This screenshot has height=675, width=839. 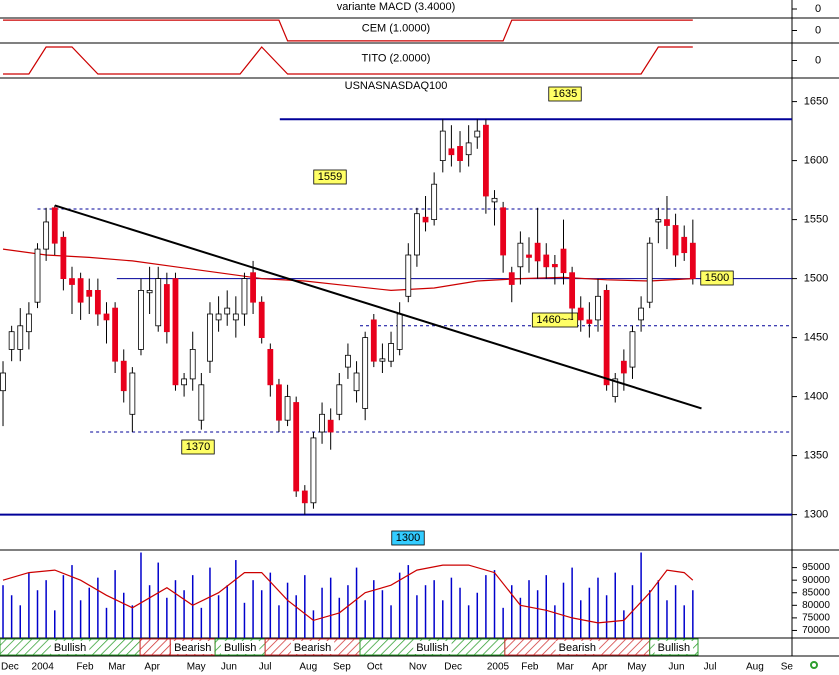 I want to click on y-tick-label: 75000, so click(x=816, y=618).